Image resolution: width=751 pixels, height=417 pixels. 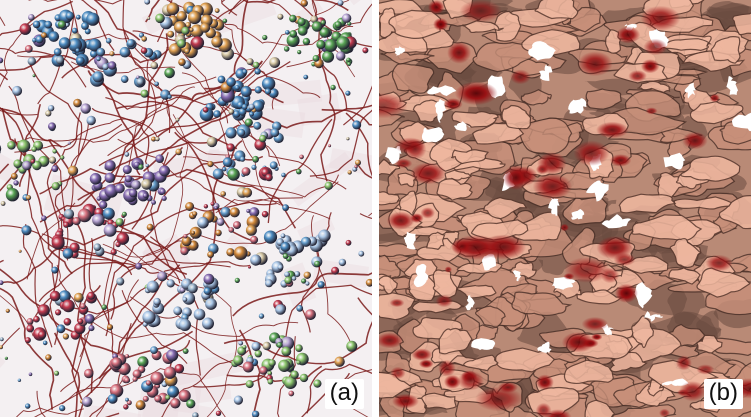 What do you see at coordinates (344, 394) in the screenshot?
I see `panel-label-a: (a)` at bounding box center [344, 394].